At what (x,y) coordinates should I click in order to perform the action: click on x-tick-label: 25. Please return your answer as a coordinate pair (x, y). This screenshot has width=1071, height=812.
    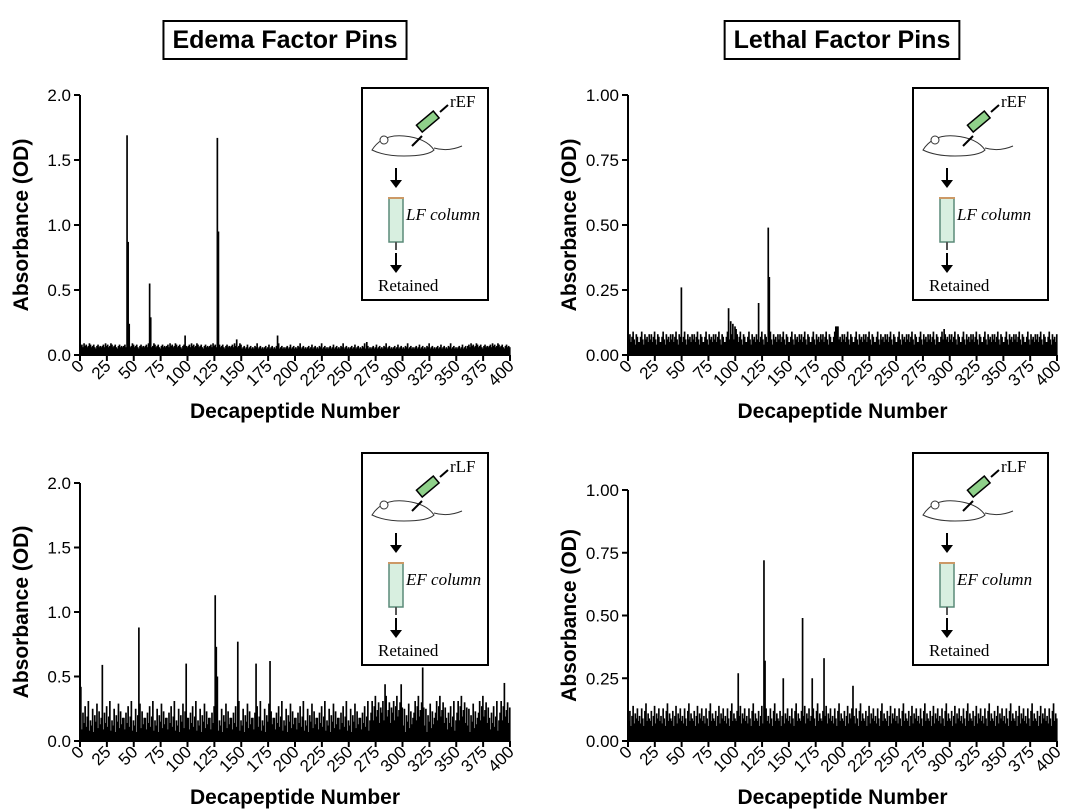
    Looking at the image, I should click on (101, 369).